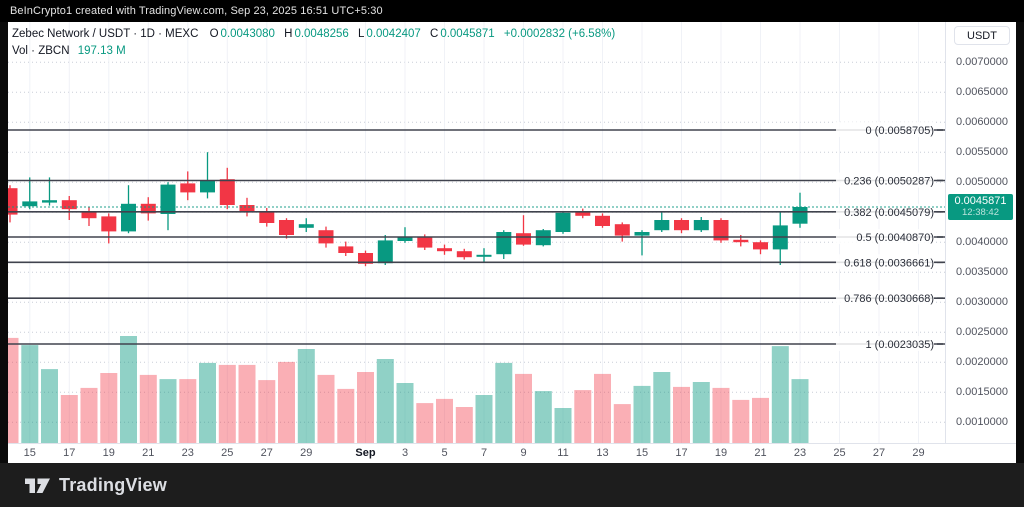 Image resolution: width=1024 pixels, height=507 pixels. I want to click on high-label: H, so click(288, 34).